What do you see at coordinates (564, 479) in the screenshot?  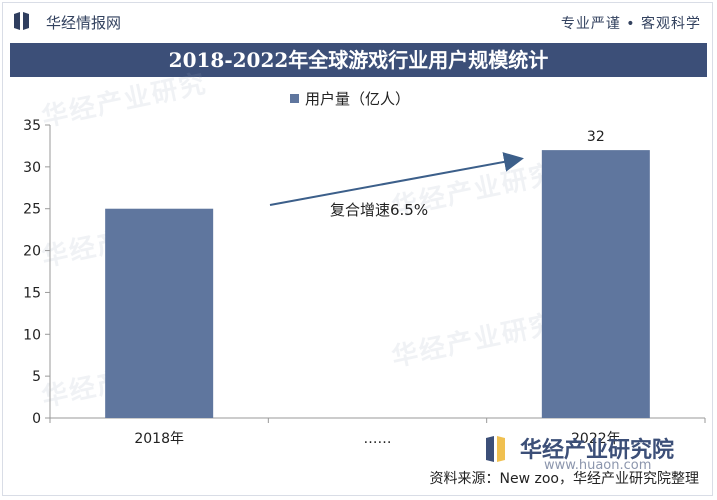 I see `source-note: 资料来源：New zoo，华经产业研究院整理` at bounding box center [564, 479].